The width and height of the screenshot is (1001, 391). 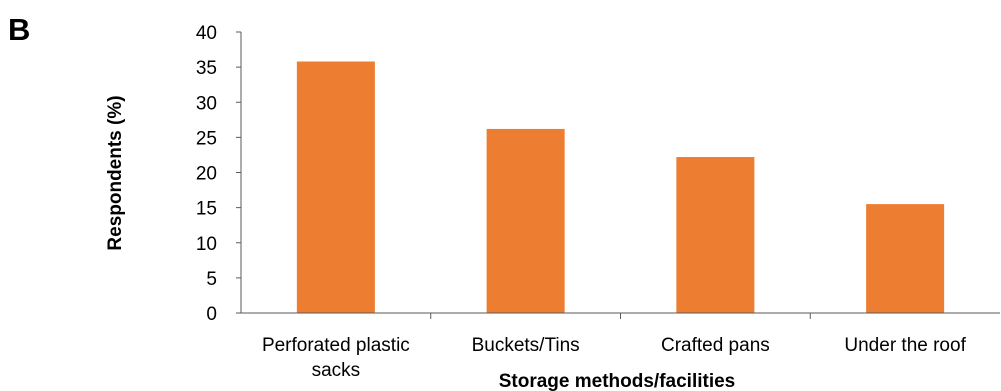 I want to click on x-category-label: Perforated plastic sacks, so click(x=336, y=358).